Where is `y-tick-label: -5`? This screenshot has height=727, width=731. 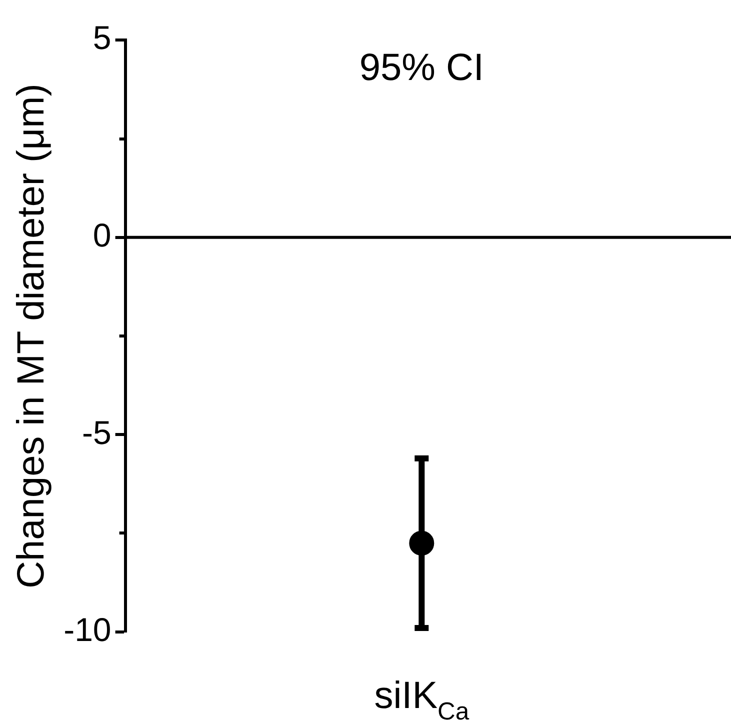 y-tick-label: -5 is located at coordinates (97, 432).